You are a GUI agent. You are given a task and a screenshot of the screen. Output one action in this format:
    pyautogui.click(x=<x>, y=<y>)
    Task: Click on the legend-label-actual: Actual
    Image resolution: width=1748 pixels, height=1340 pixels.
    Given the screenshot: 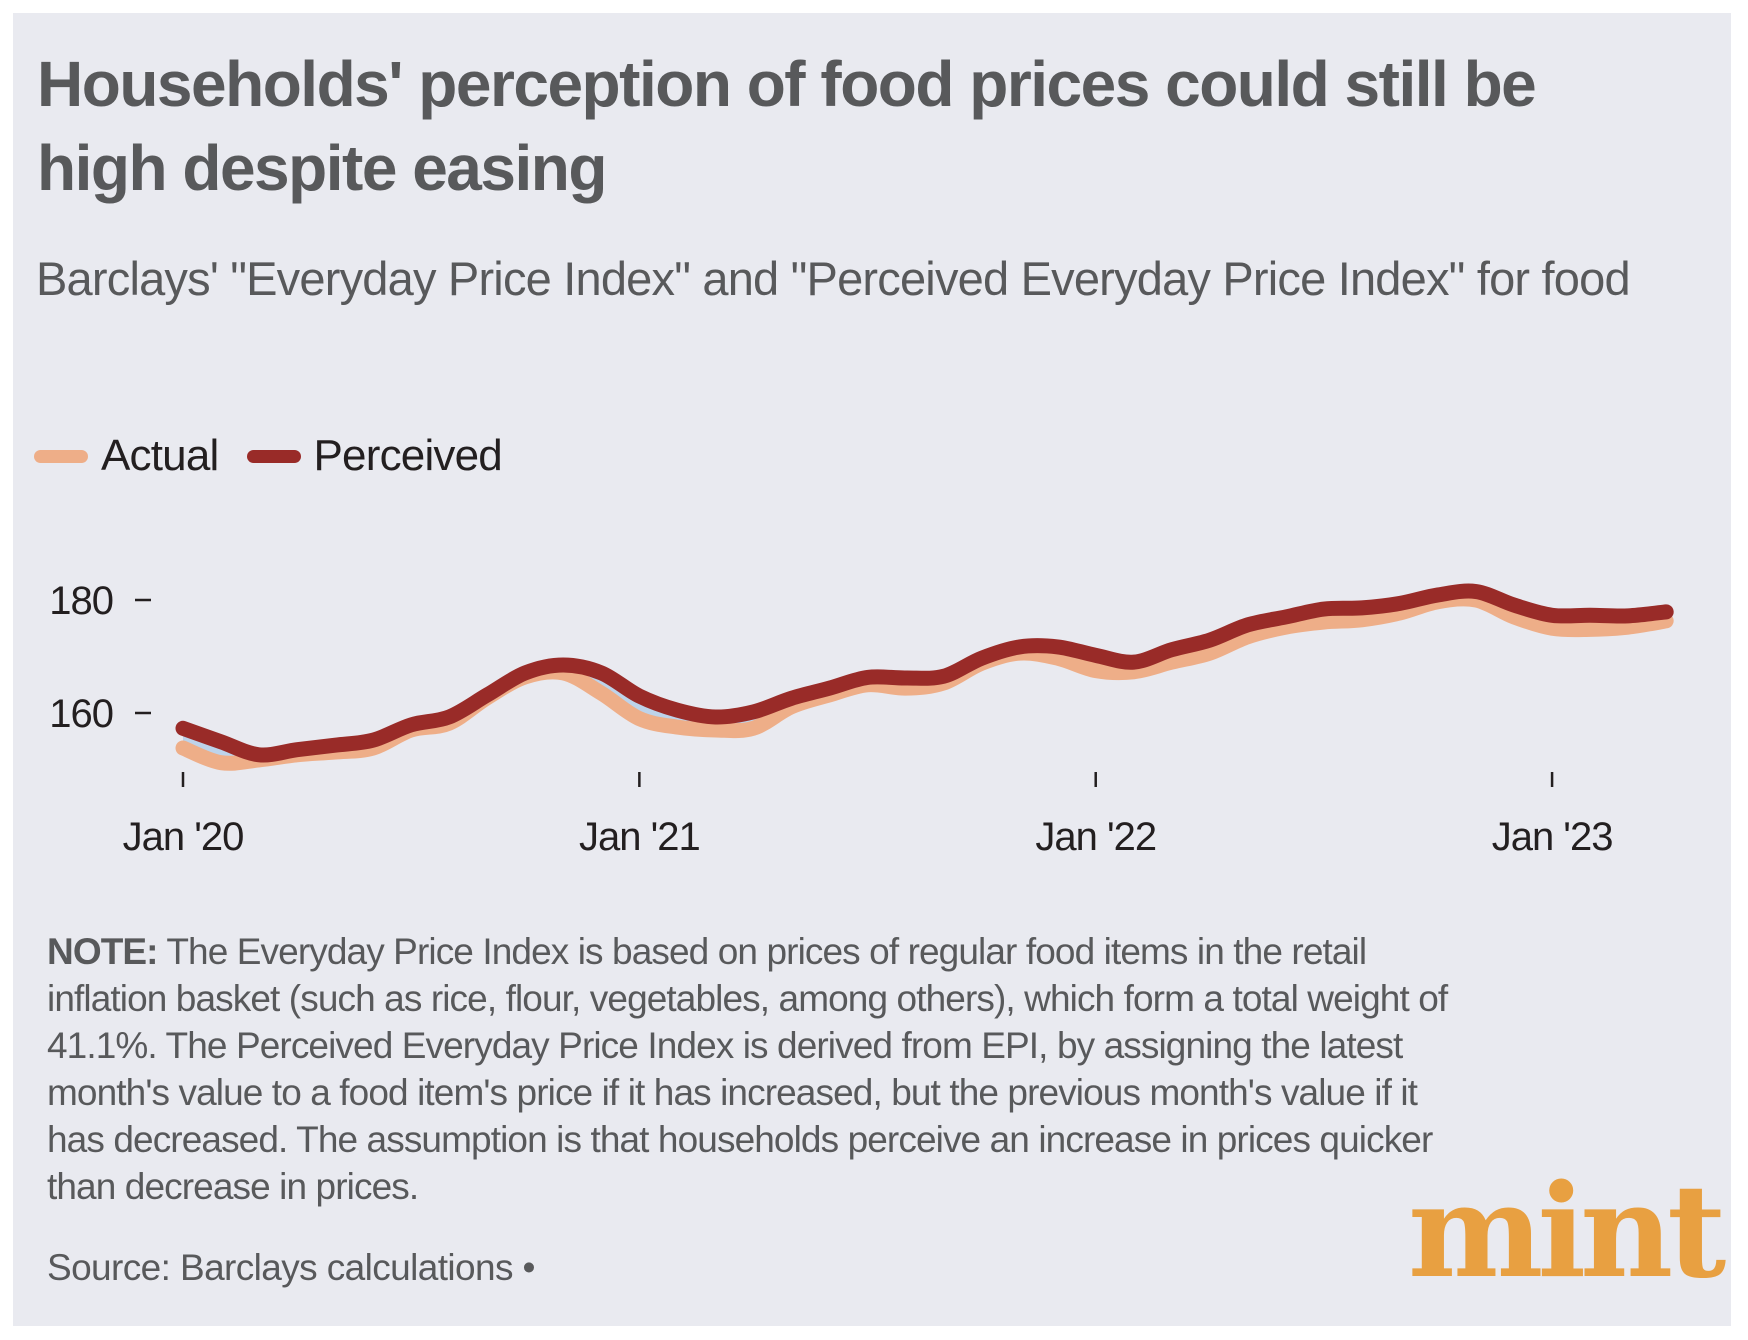 What is the action you would take?
    pyautogui.click(x=160, y=455)
    